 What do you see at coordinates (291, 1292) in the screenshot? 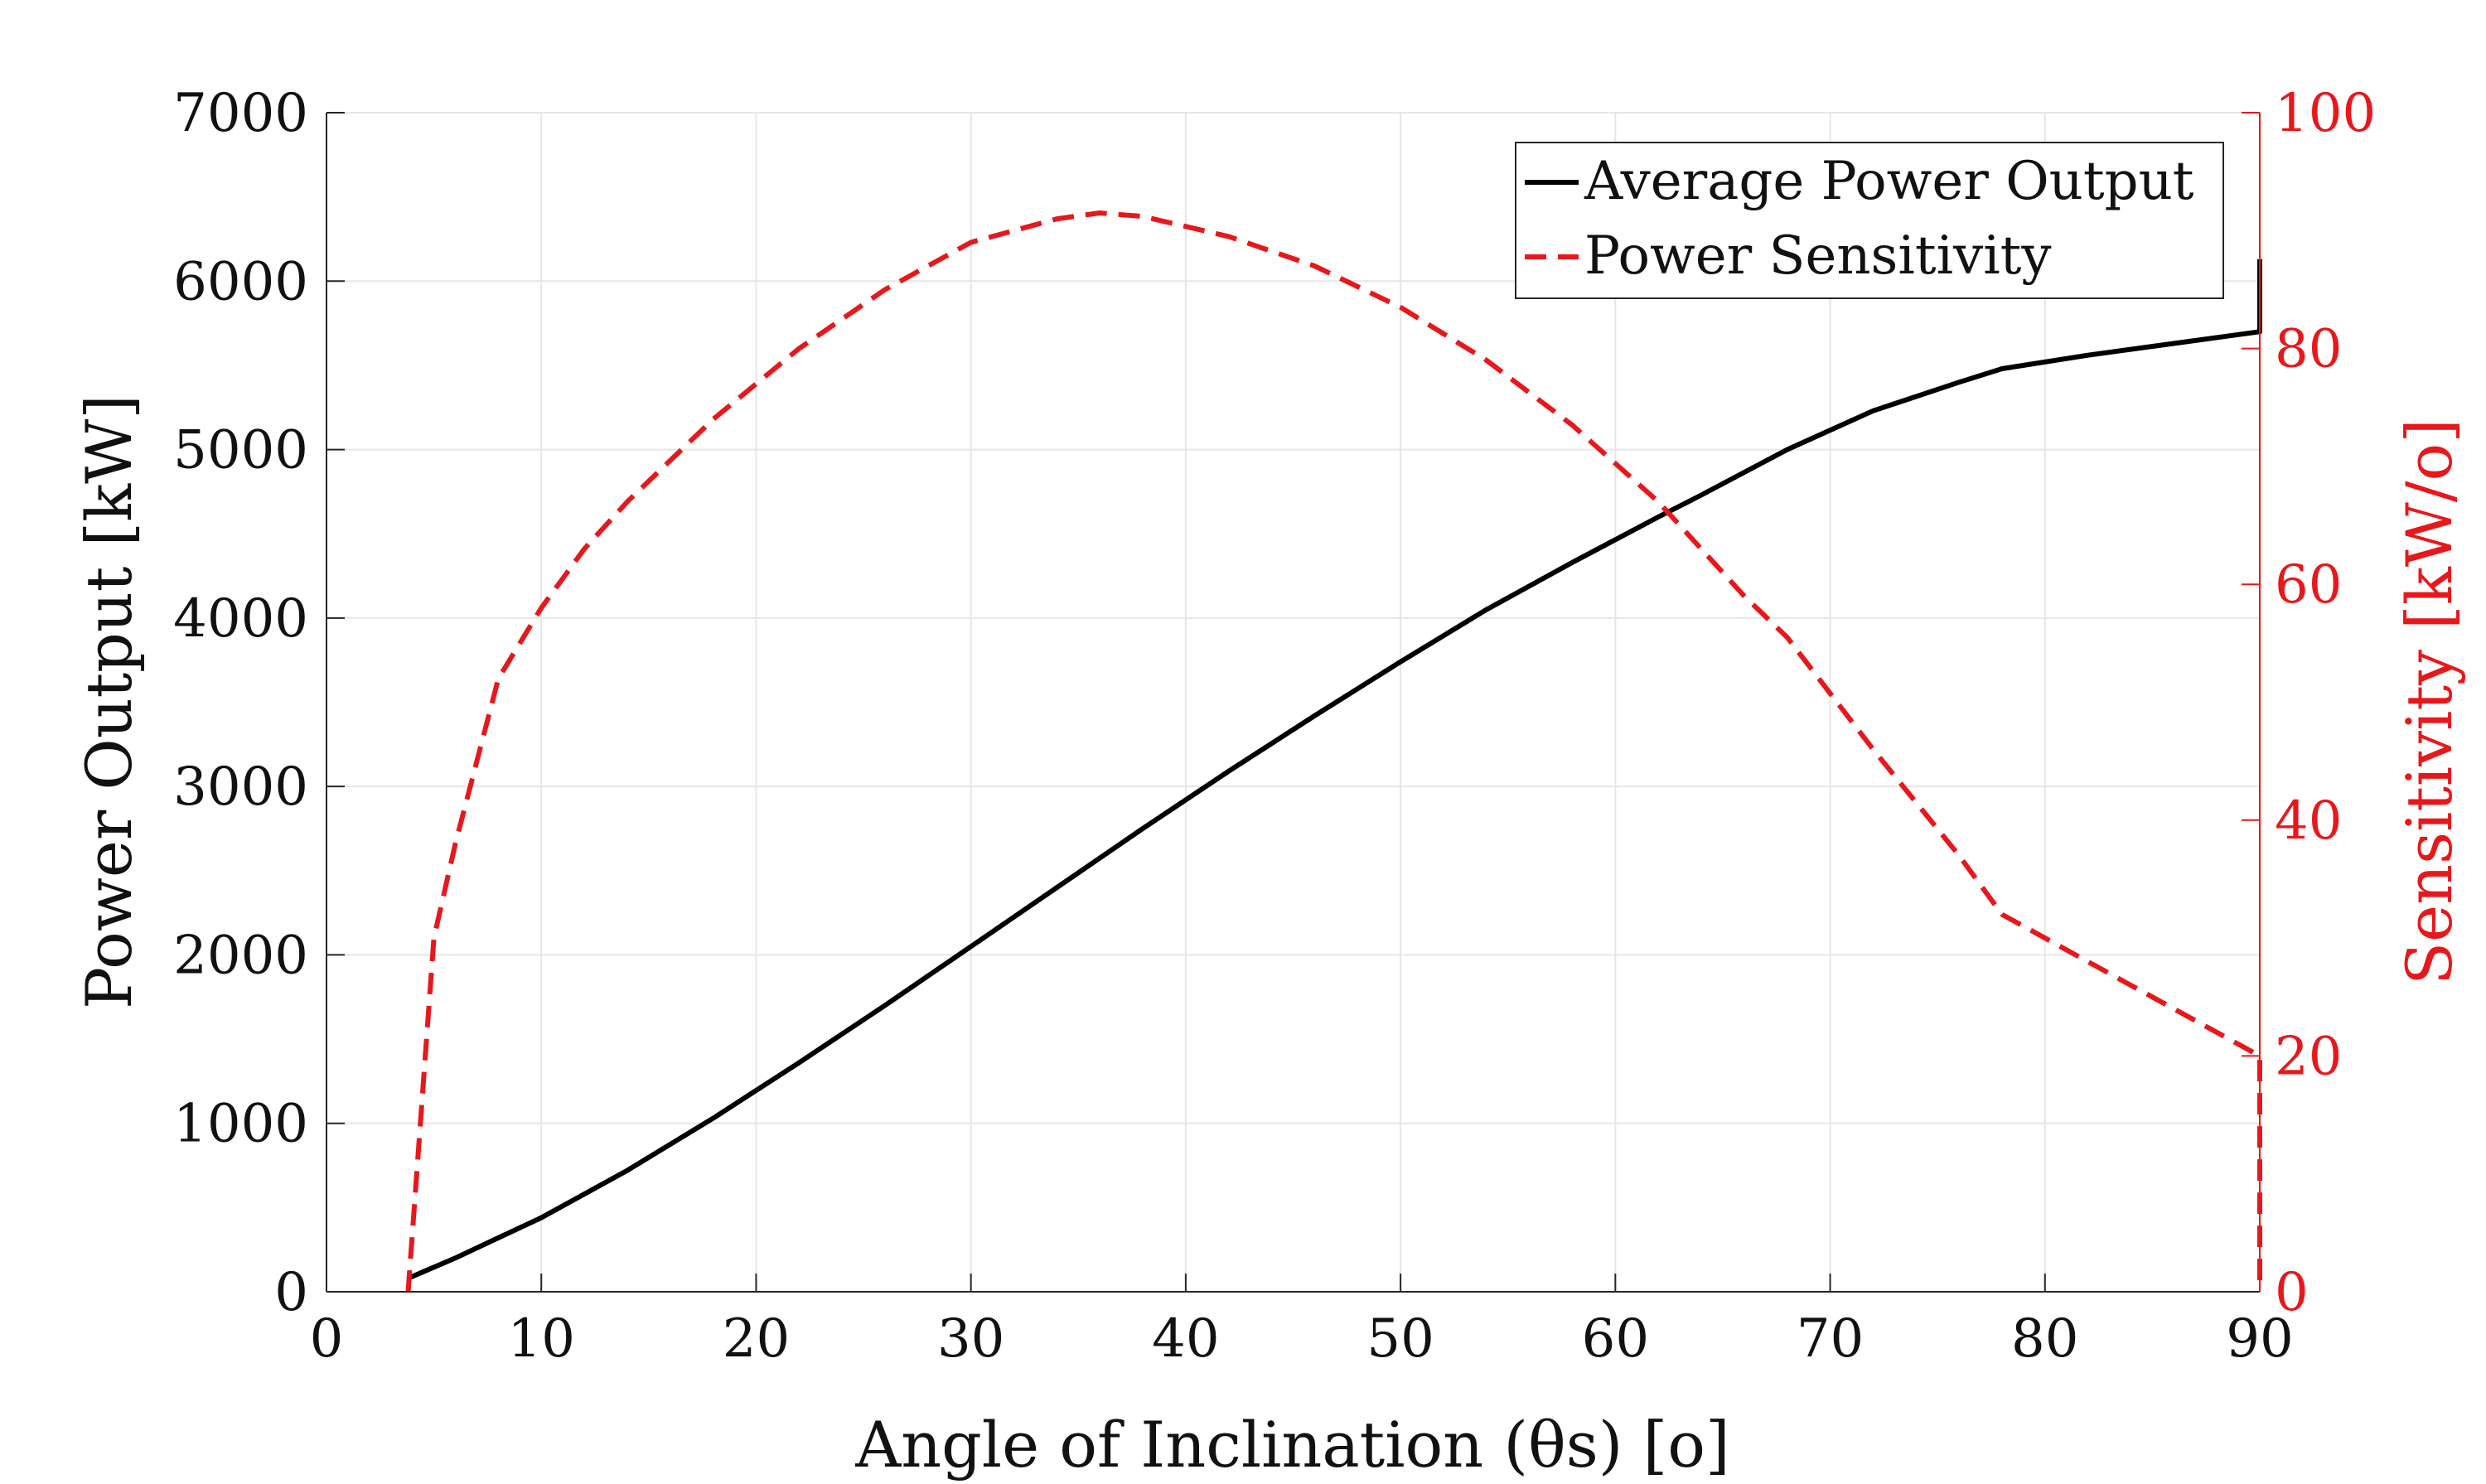
I see `y-tick-label-left: 0` at bounding box center [291, 1292].